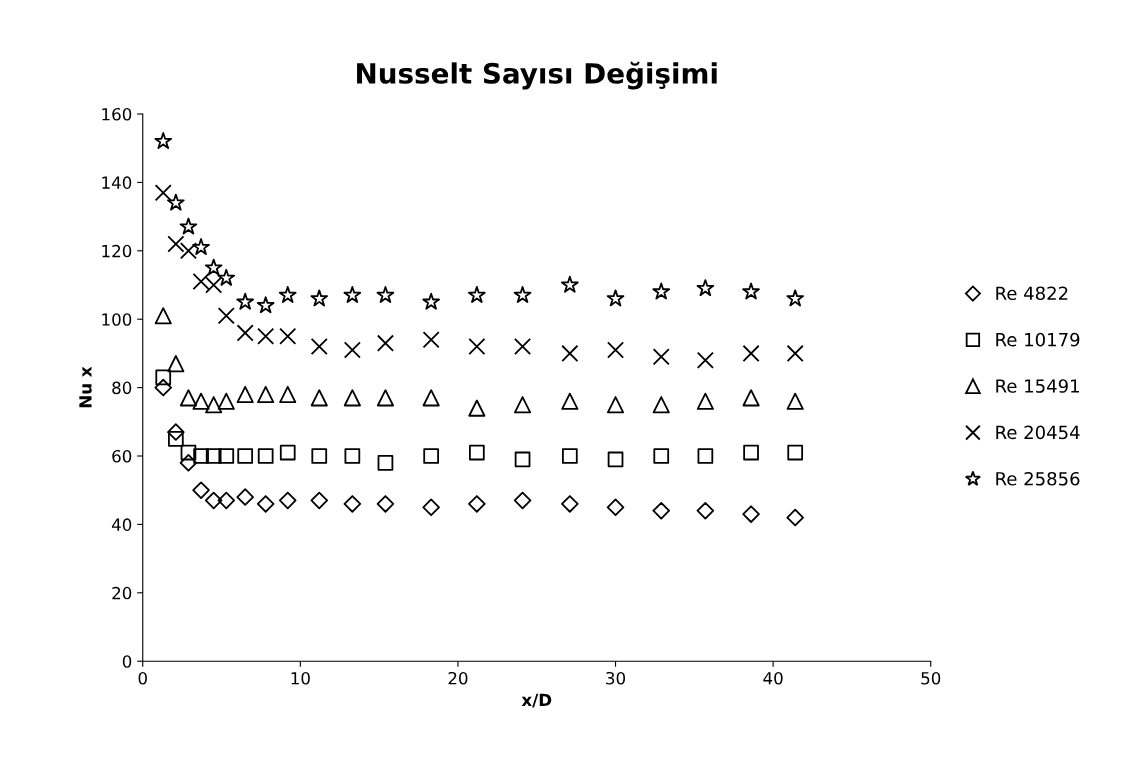 Image resolution: width=1142 pixels, height=760 pixels. Describe the element at coordinates (1037, 386) in the screenshot. I see `legend-label: Re 15491` at that location.